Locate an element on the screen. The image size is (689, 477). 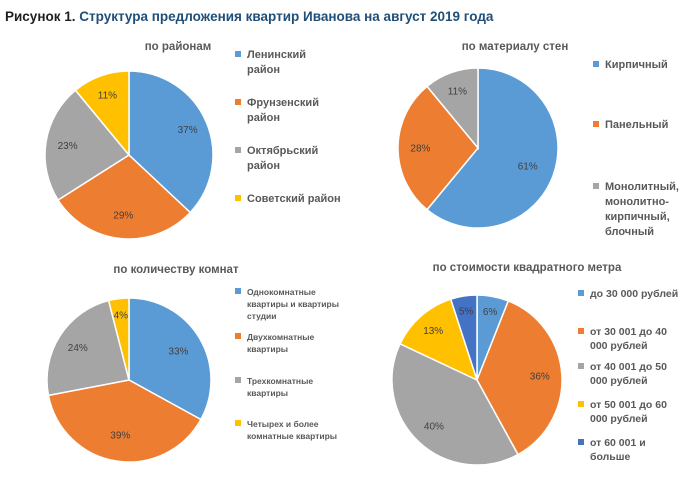
chart-title: по районам is located at coordinates (178, 47).